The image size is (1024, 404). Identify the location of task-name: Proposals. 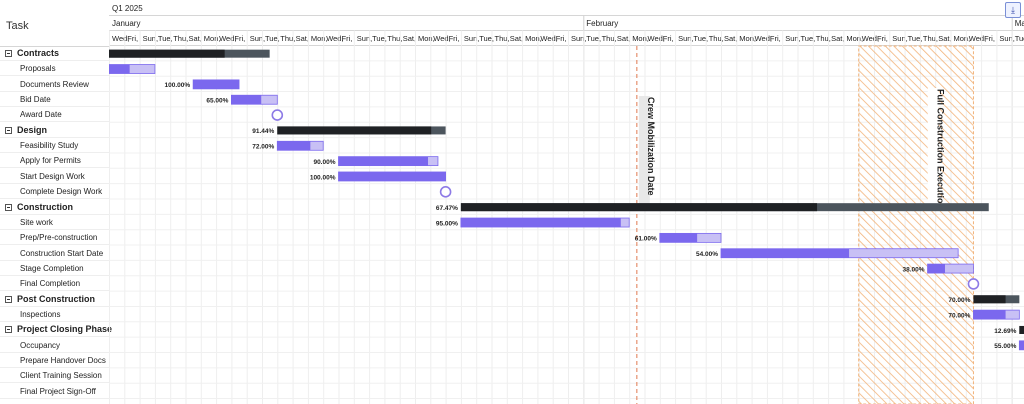
(38, 69).